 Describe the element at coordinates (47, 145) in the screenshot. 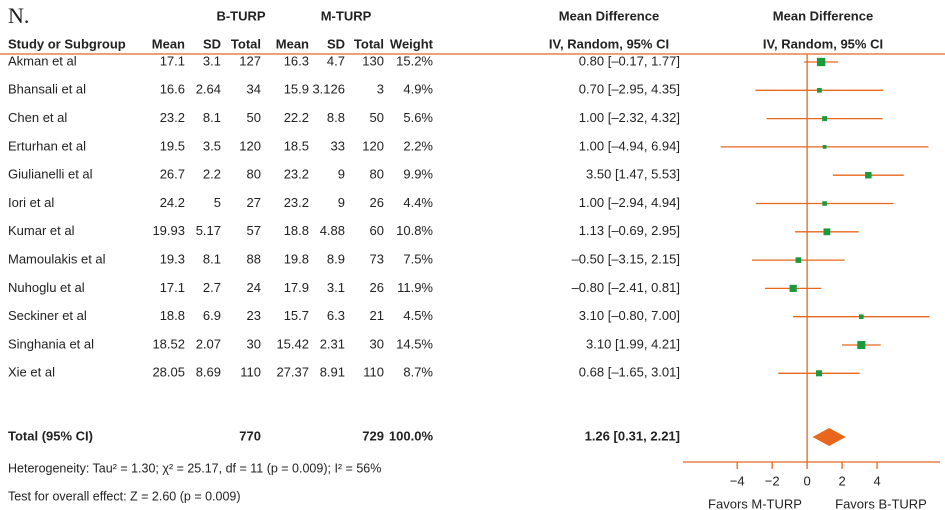

I see `cell-name: Erturhan et al` at that location.